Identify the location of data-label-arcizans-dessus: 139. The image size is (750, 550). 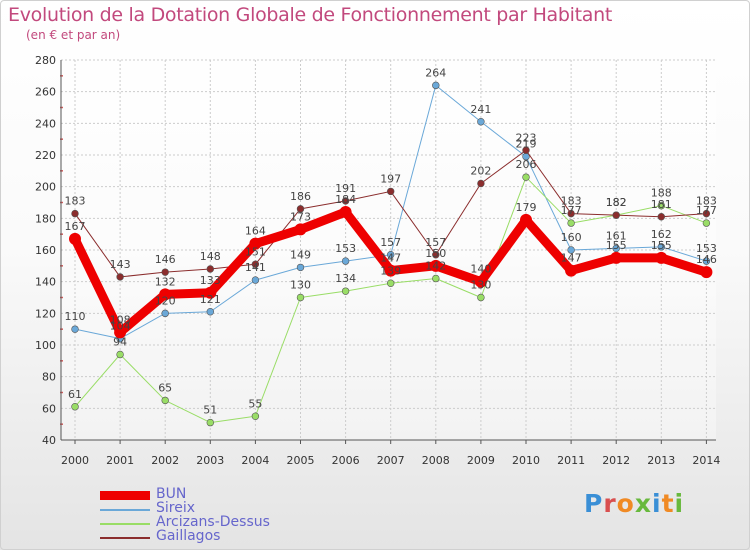
(390, 270).